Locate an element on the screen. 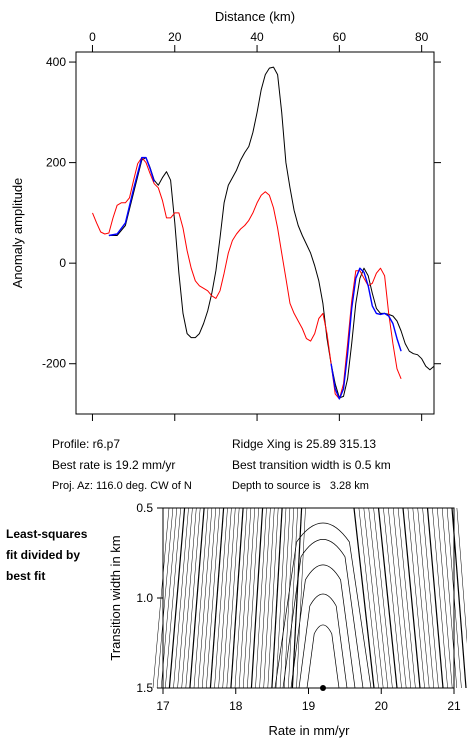 The width and height of the screenshot is (467, 745). info-best-rate: Best rate is 19.2 mm/yr is located at coordinates (114, 465).